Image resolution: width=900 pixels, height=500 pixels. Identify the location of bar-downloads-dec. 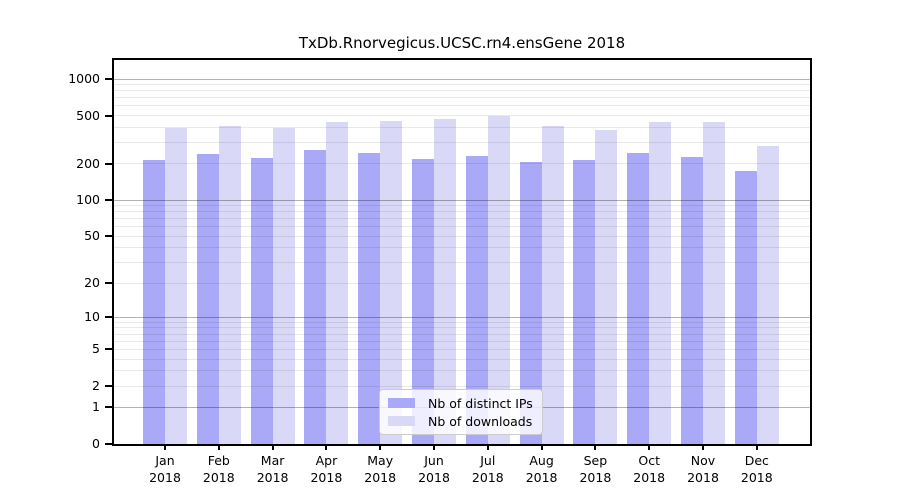
(767, 295).